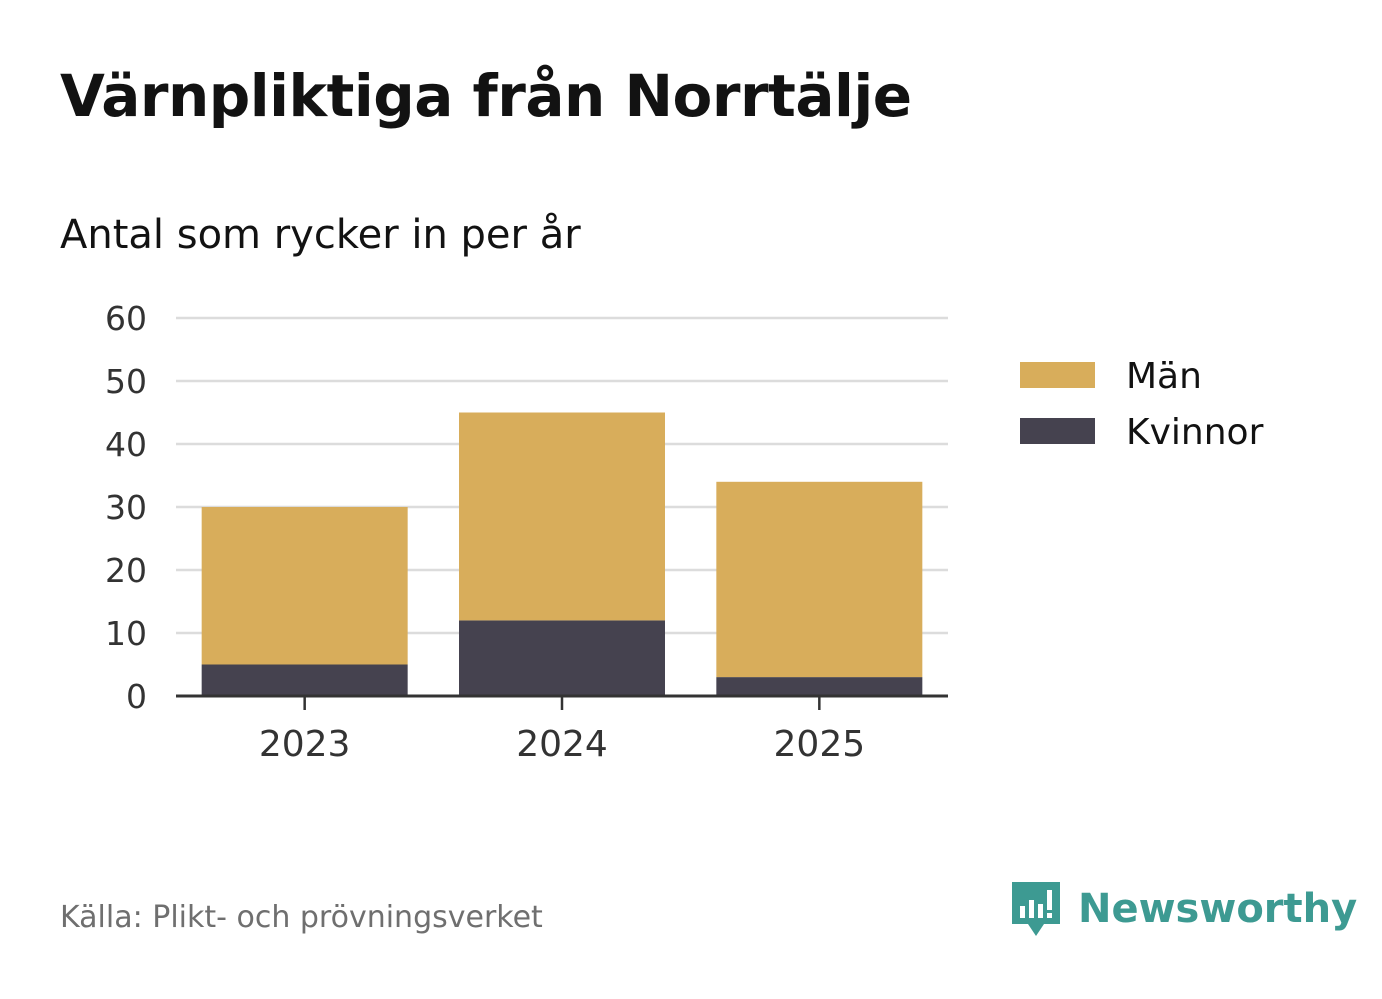  Describe the element at coordinates (1036, 909) in the screenshot. I see `newsworthy-logo-icon` at that location.